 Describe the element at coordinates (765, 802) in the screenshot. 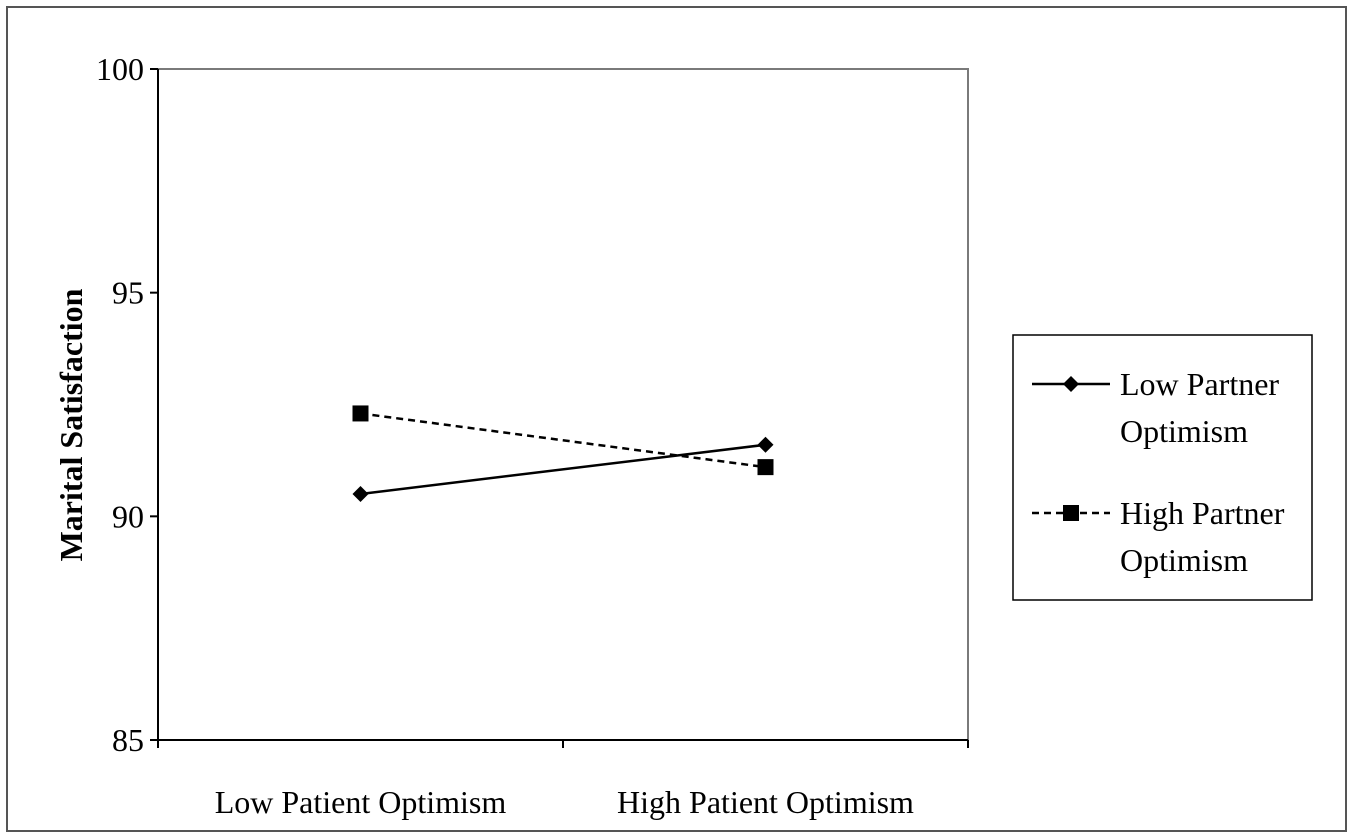

I see `x-tick-label: High Patient Optimism` at that location.